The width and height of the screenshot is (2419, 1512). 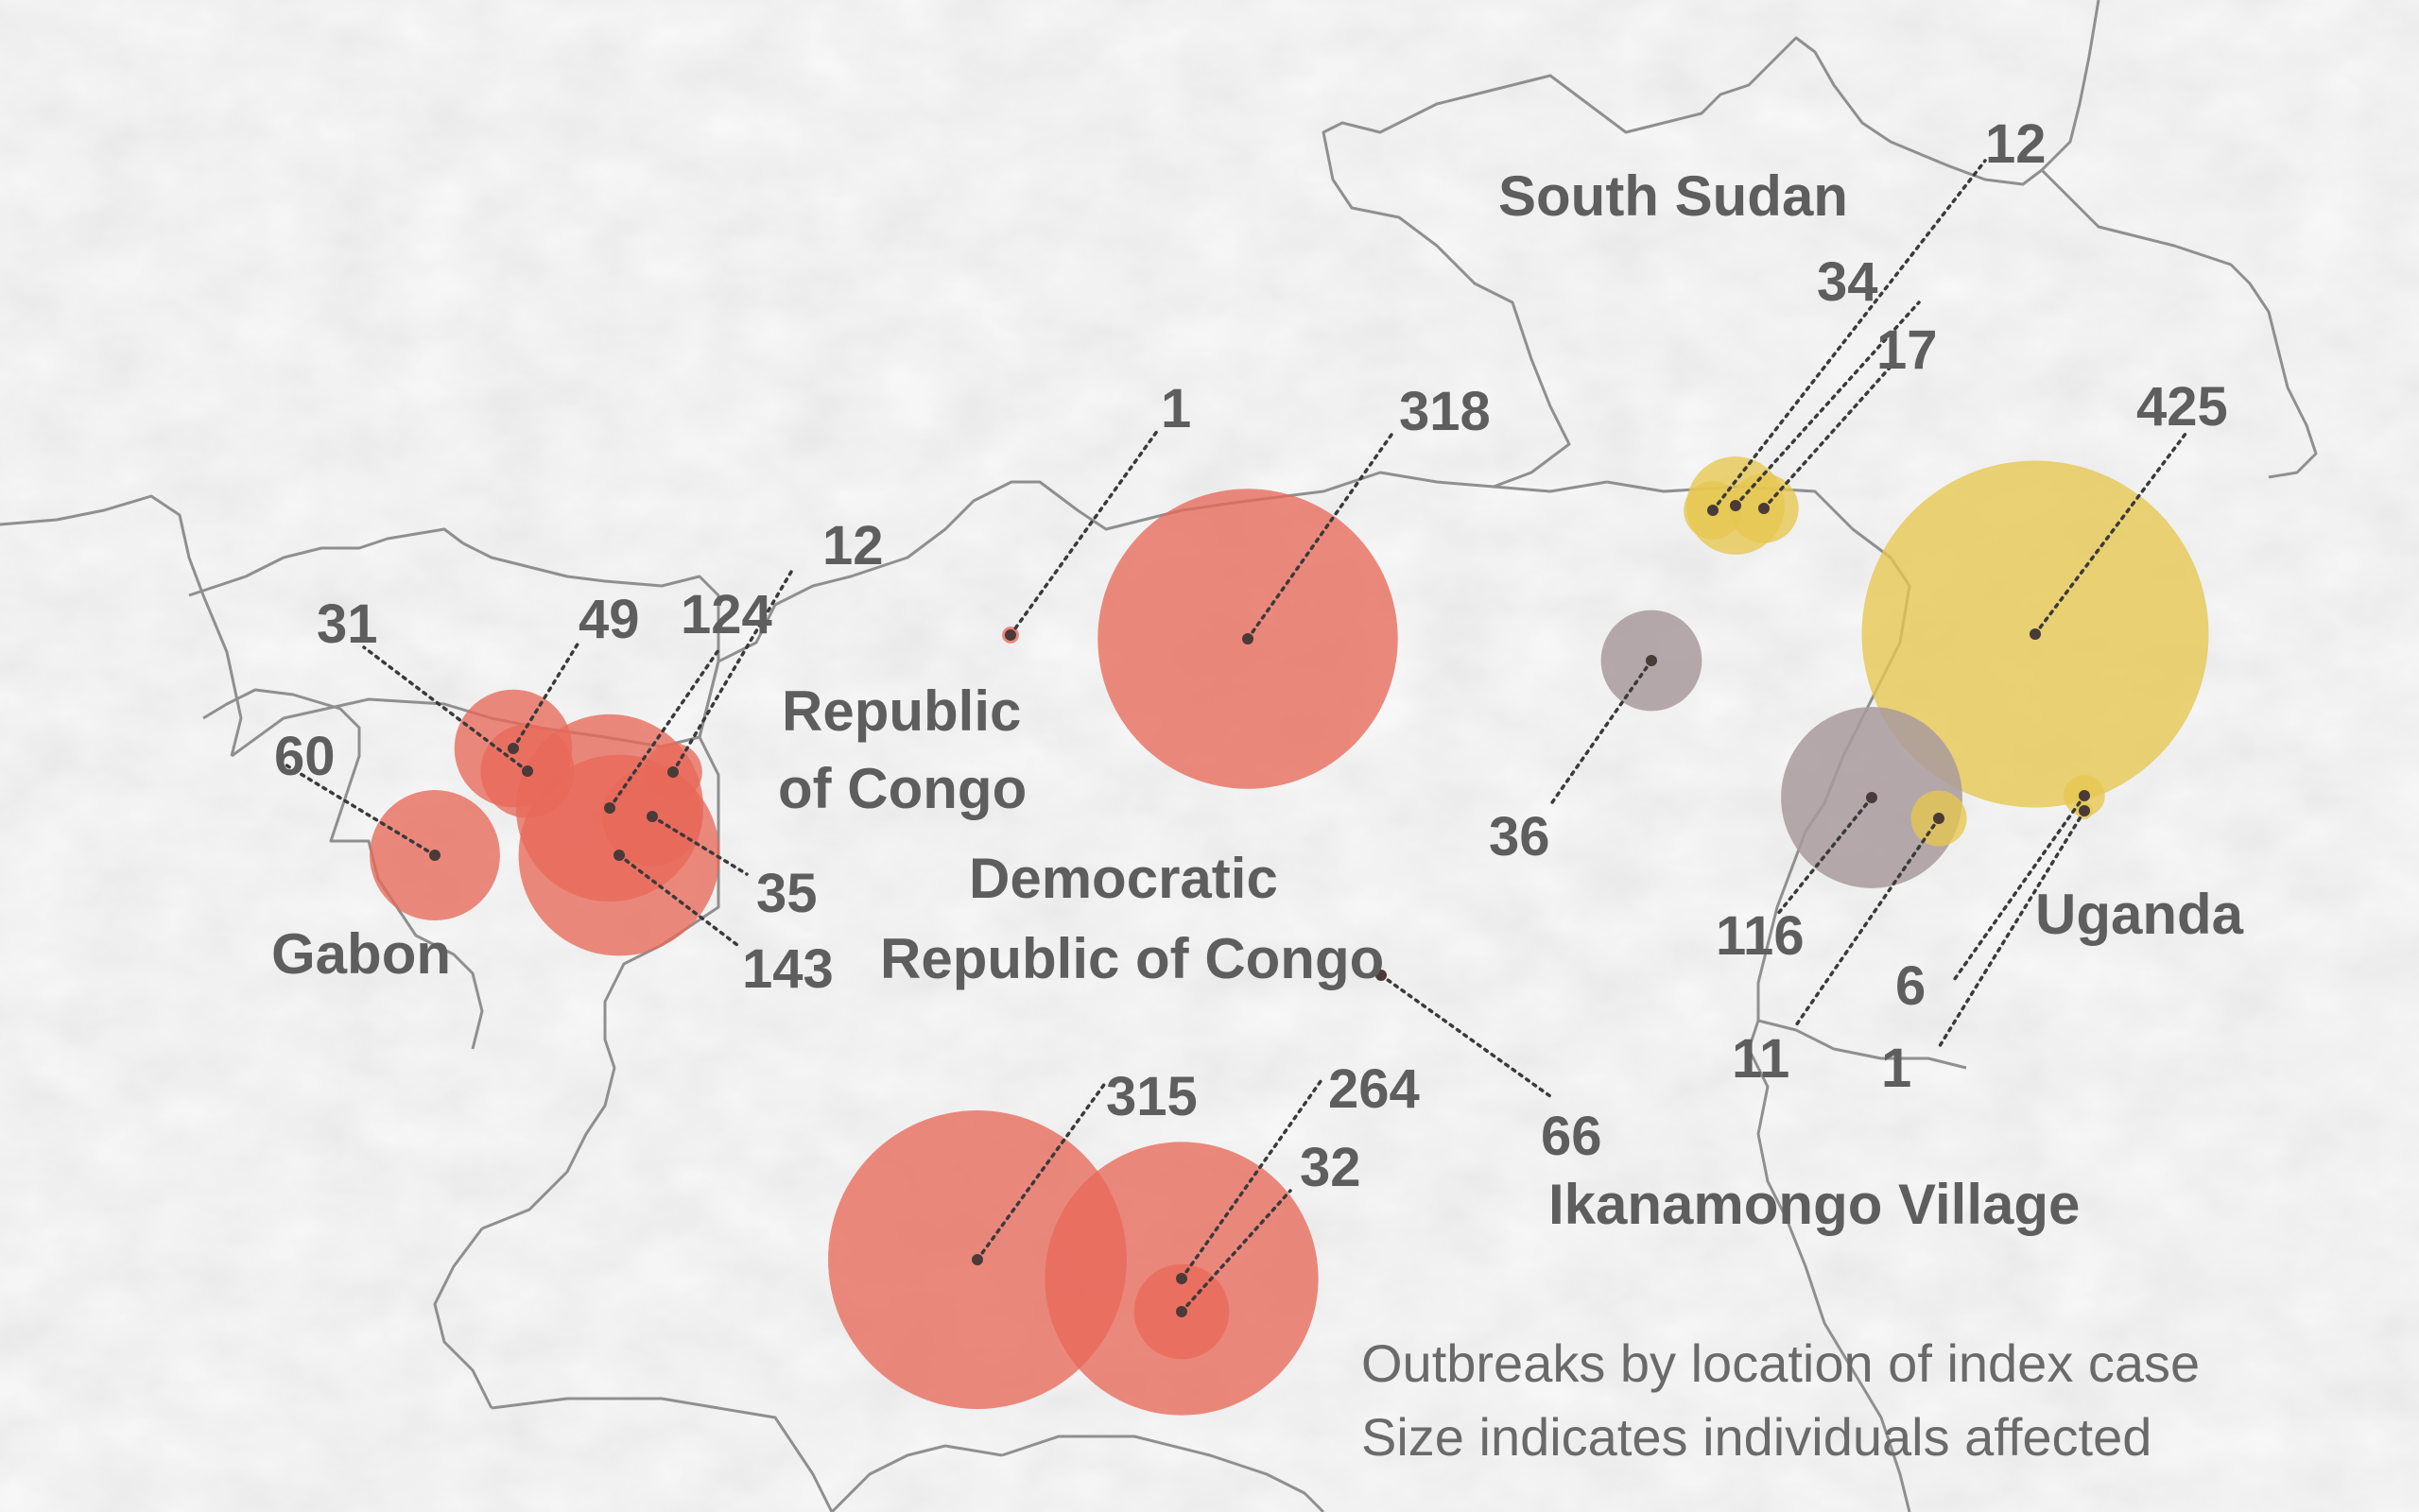 What do you see at coordinates (1848, 282) in the screenshot?
I see `case-count-label-sudan-34: 34` at bounding box center [1848, 282].